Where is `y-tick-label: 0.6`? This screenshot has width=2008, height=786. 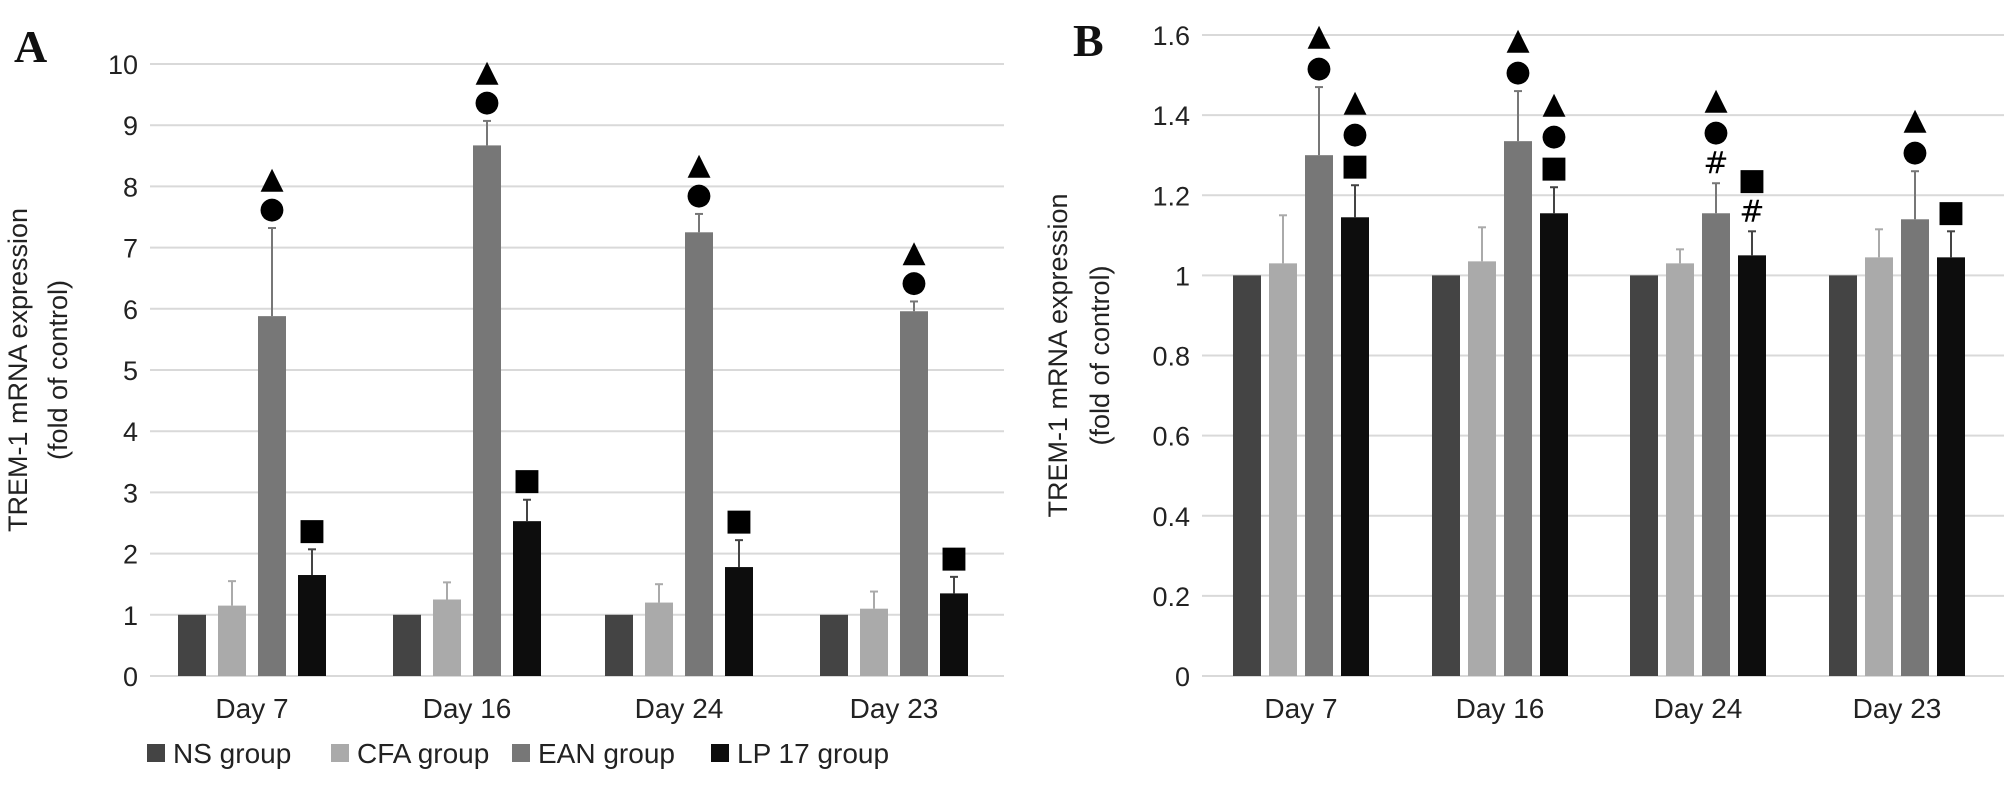 y-tick-label: 0.6 is located at coordinates (1171, 437).